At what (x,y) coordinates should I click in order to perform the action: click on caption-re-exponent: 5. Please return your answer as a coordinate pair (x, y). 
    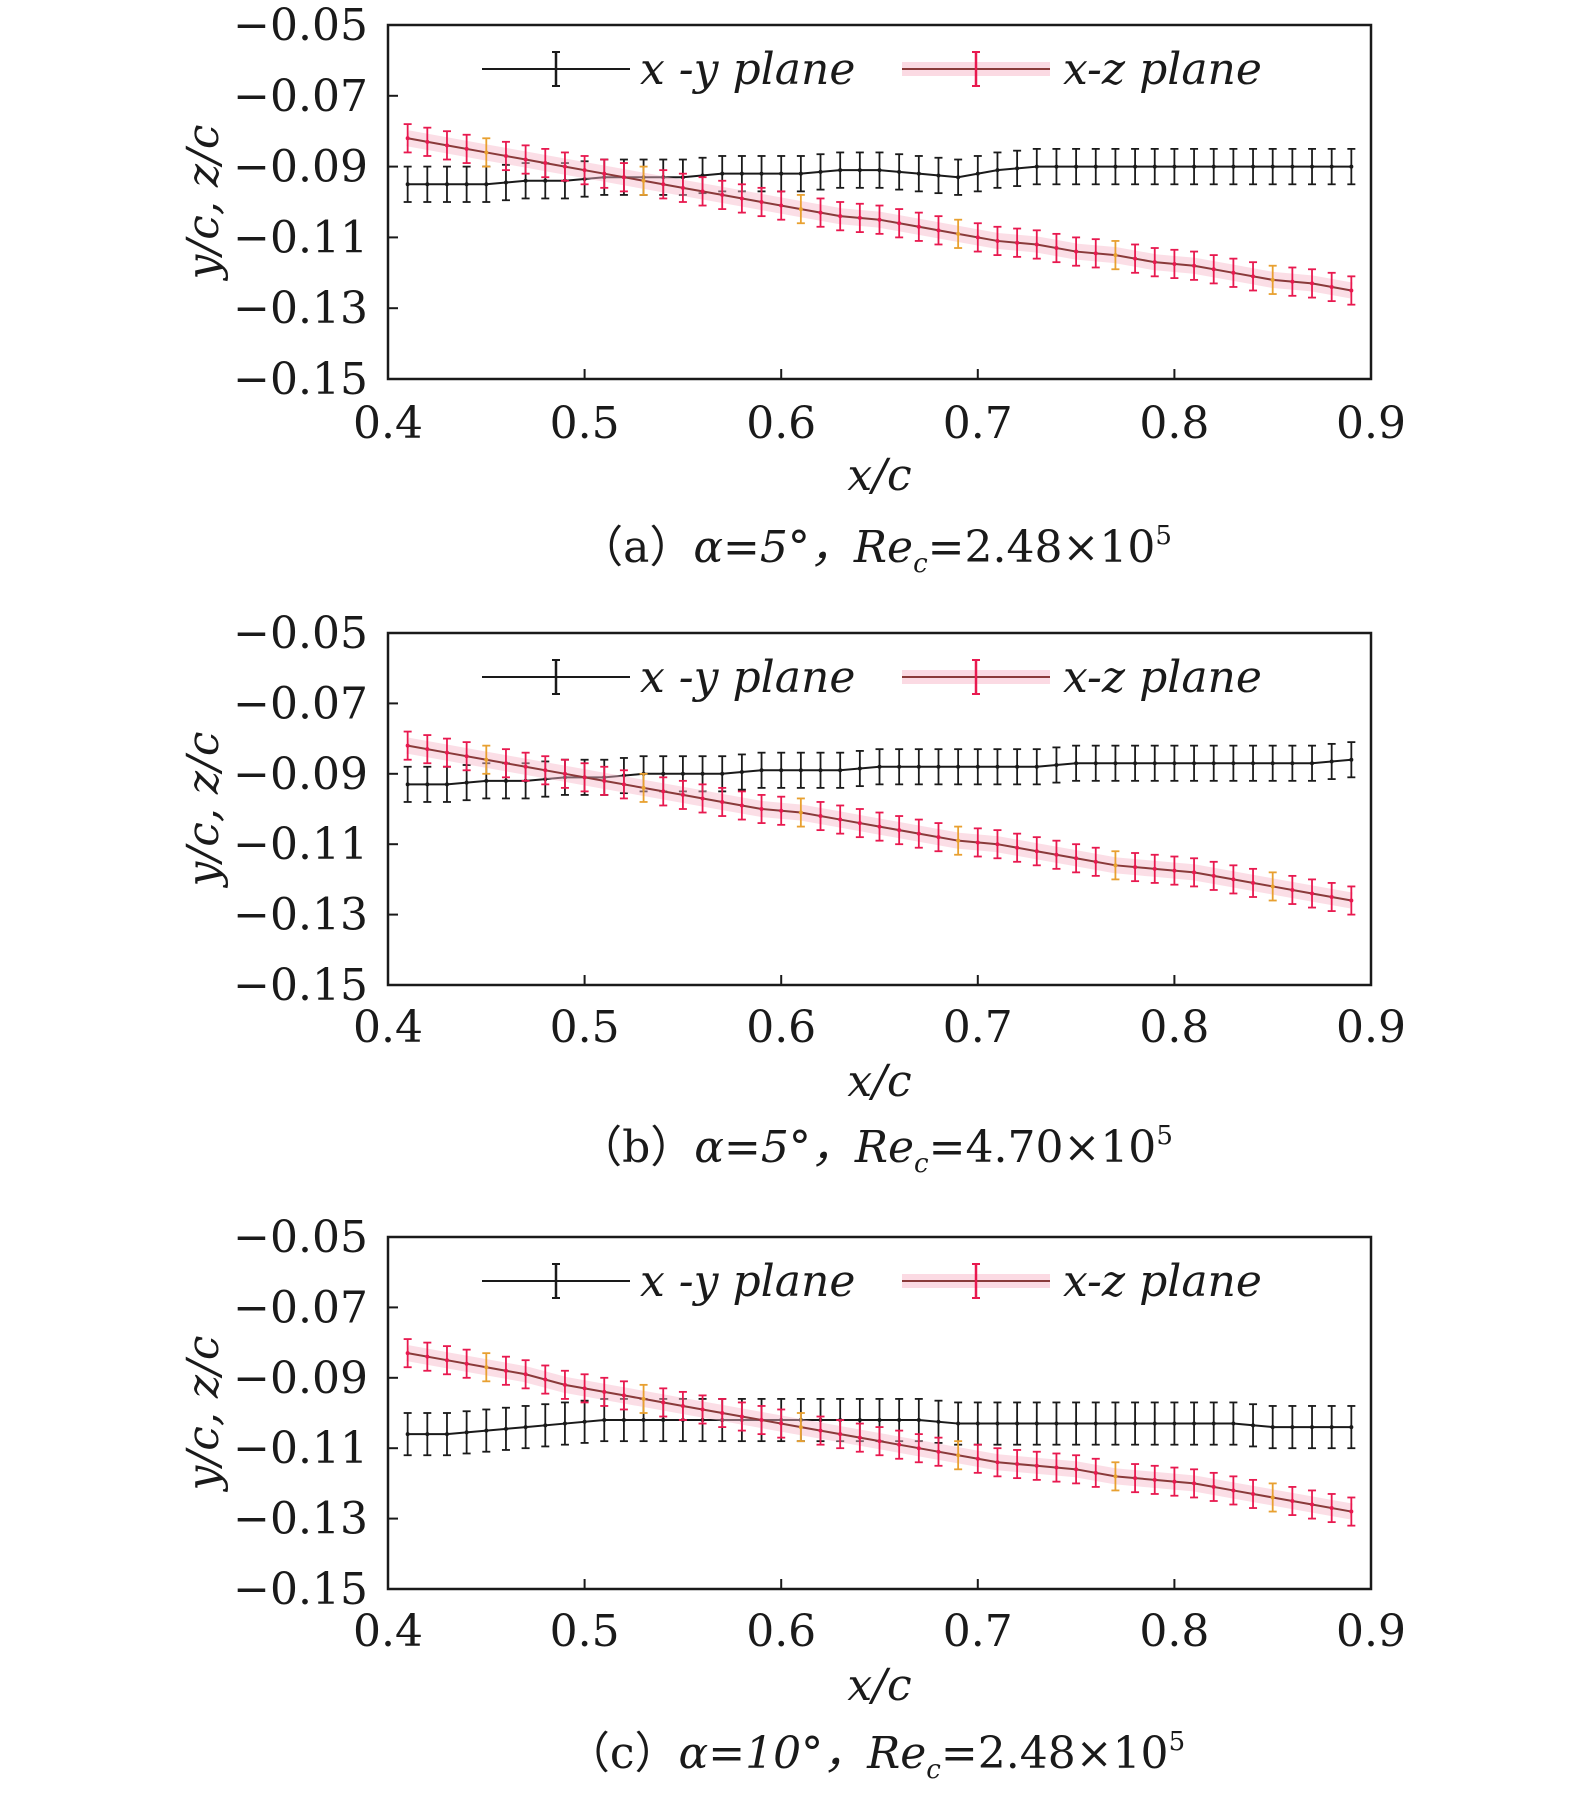
    Looking at the image, I should click on (1164, 1136).